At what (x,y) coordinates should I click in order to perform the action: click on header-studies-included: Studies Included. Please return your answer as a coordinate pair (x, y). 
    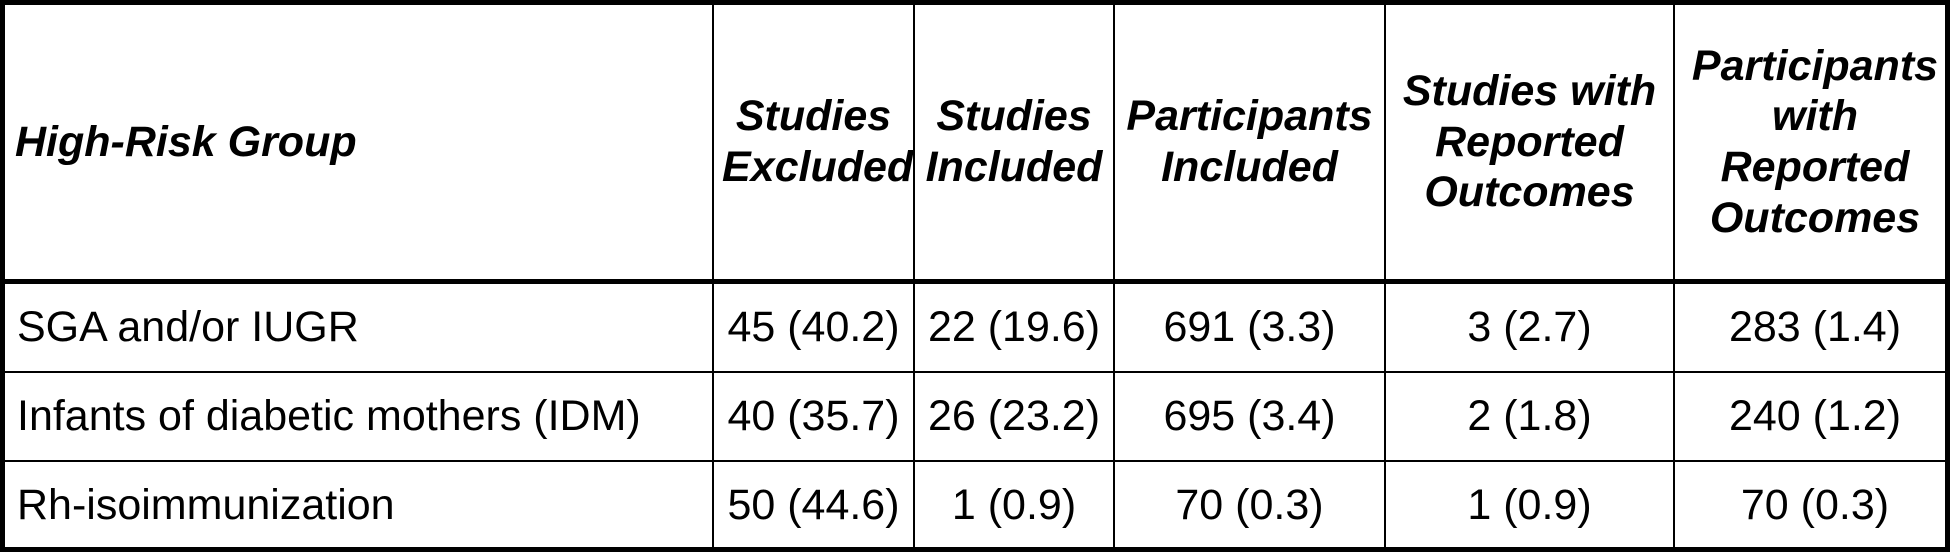
    Looking at the image, I should click on (1014, 144).